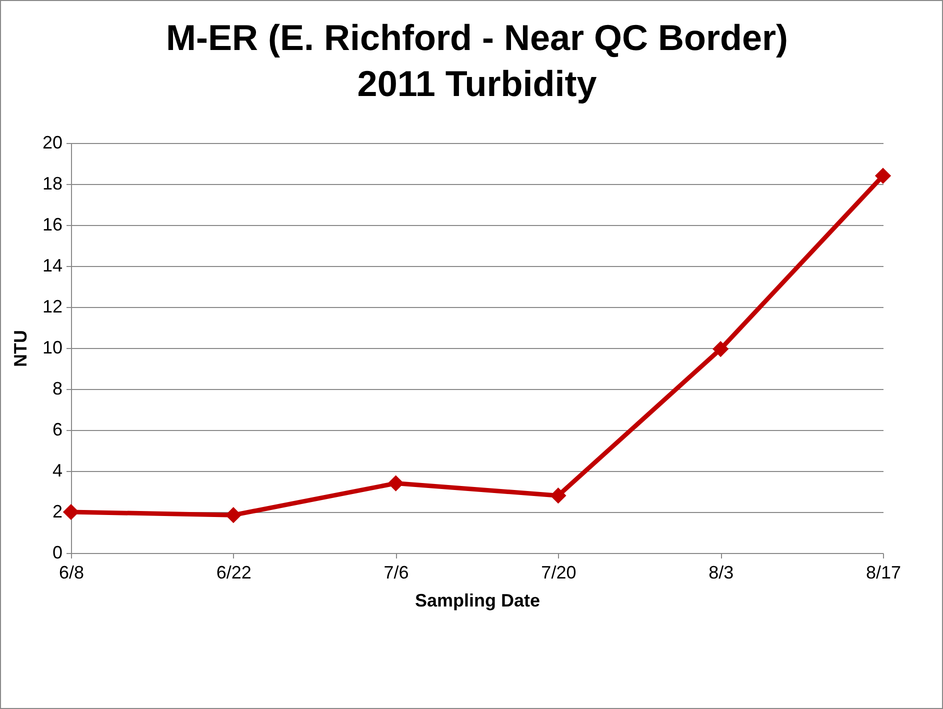  Describe the element at coordinates (52, 142) in the screenshot. I see `y-tick-label: 20` at that location.